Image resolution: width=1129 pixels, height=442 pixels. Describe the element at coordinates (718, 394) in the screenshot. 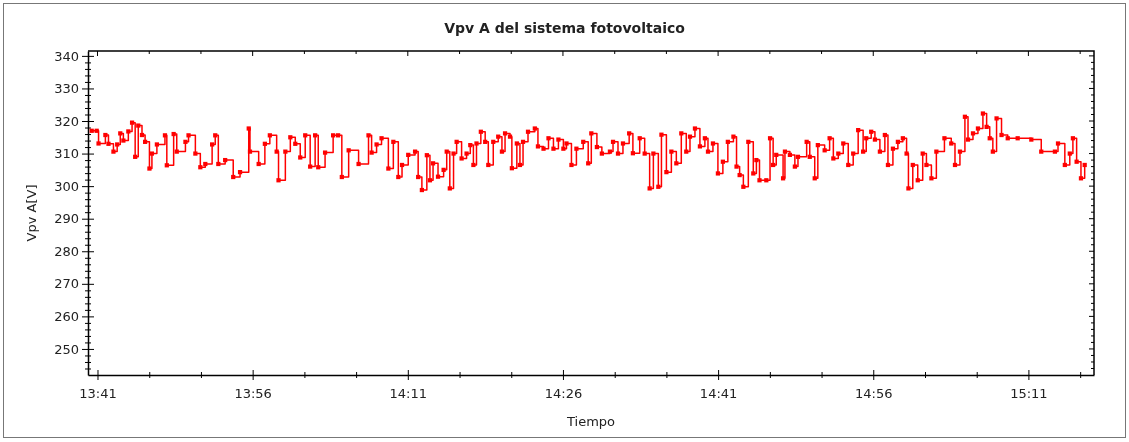

I see `x-tick-label: 14:41` at that location.